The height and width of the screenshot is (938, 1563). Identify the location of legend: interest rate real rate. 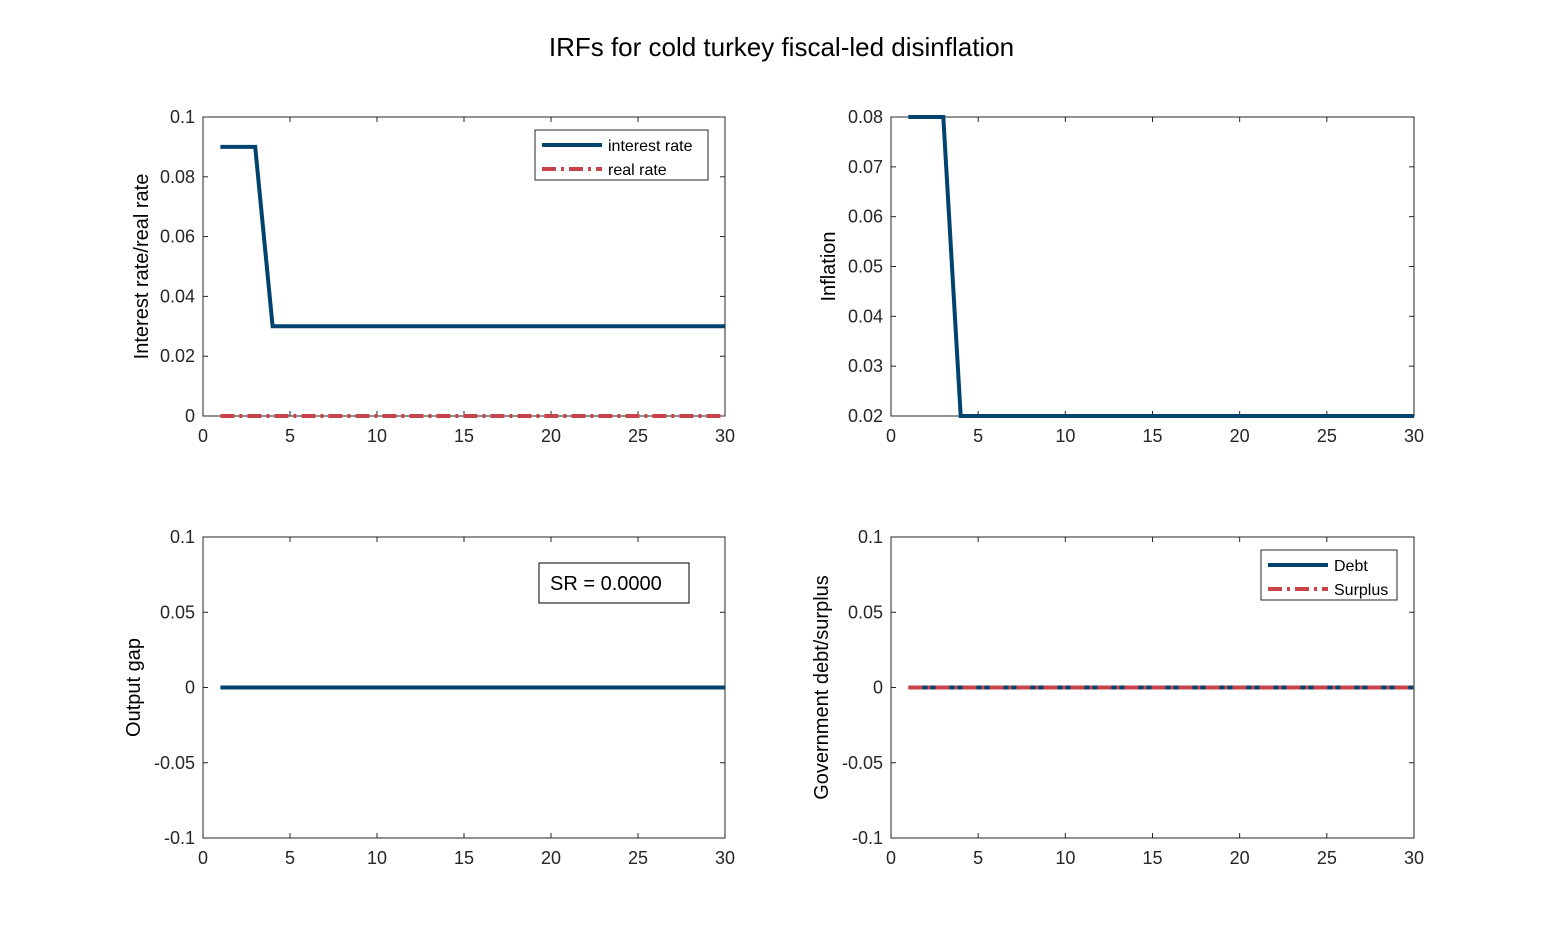
(621, 155).